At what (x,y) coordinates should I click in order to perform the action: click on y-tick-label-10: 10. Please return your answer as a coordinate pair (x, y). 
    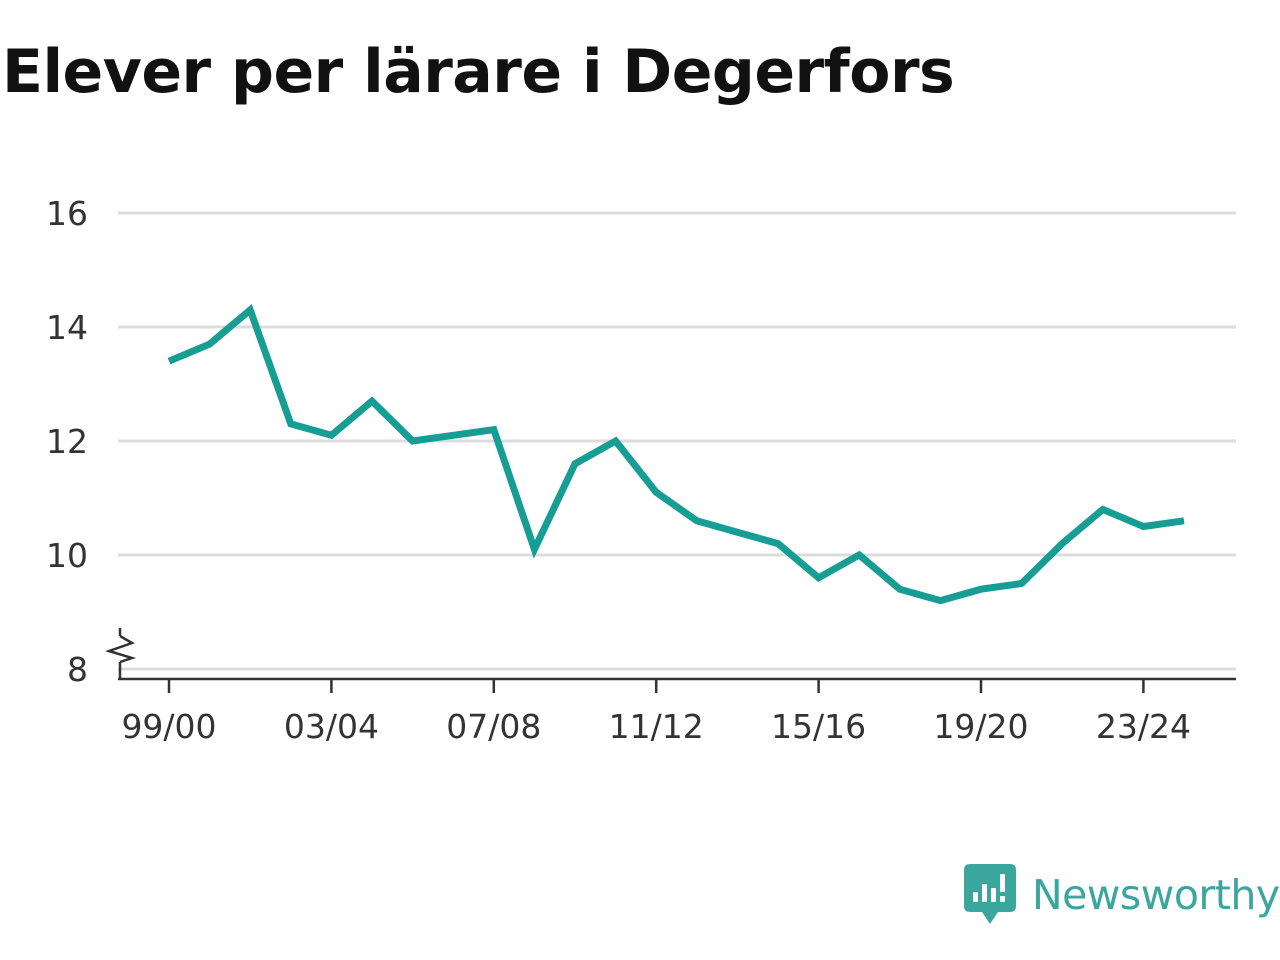
    Looking at the image, I should click on (67, 555).